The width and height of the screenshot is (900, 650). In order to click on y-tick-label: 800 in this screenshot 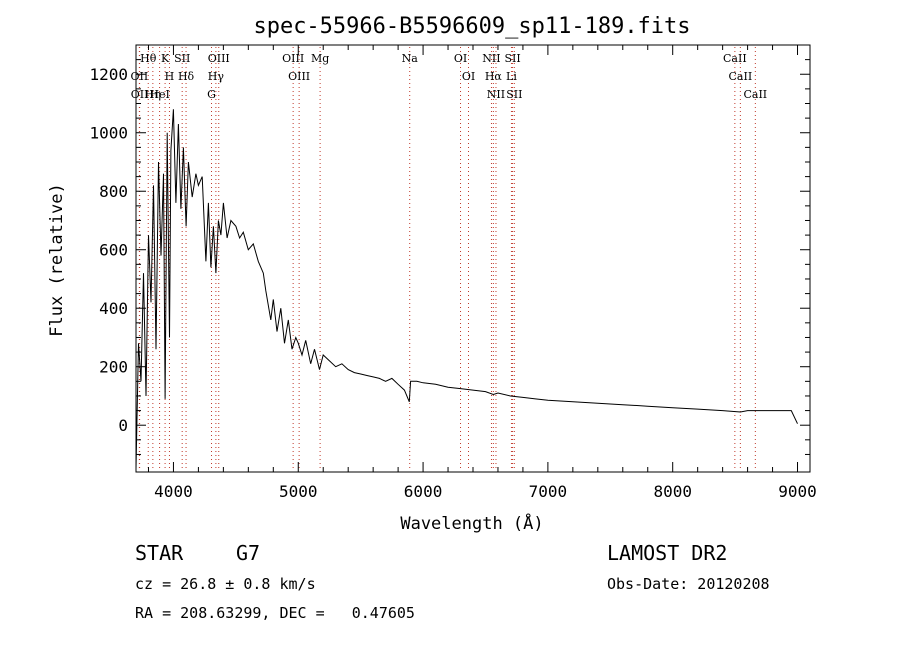, I will do `click(113, 191)`.